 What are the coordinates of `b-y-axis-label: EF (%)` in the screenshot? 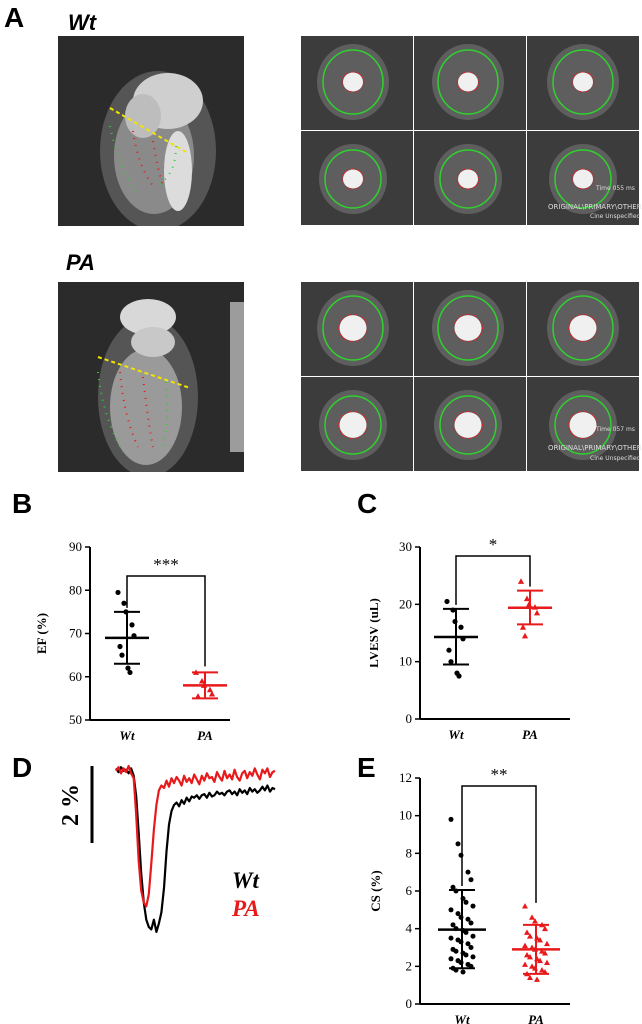 It's located at (41, 633).